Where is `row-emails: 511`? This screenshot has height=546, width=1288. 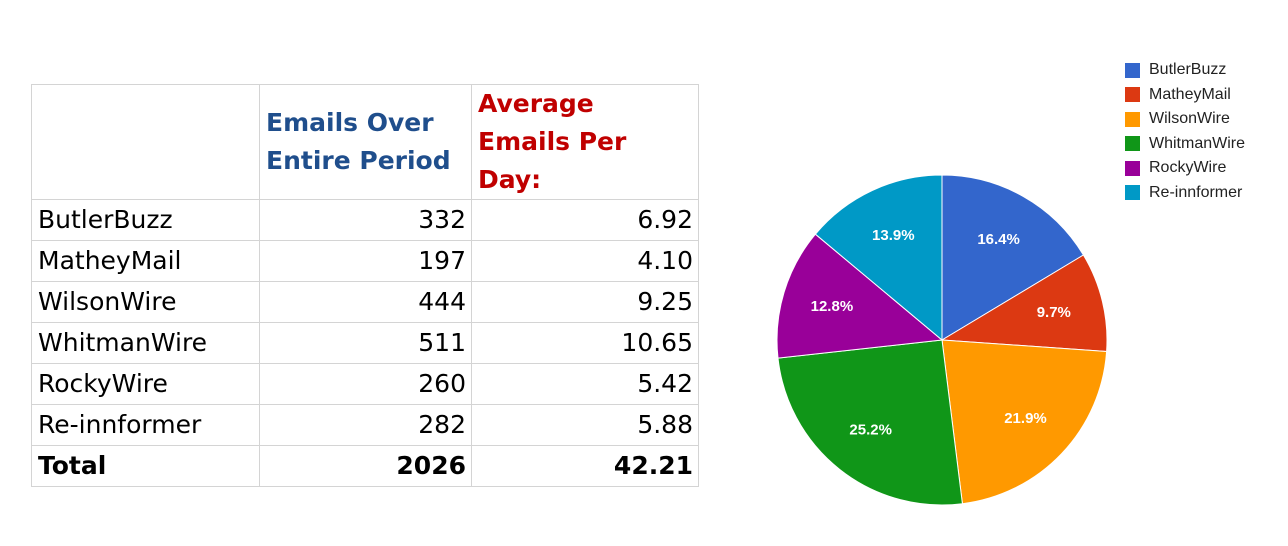
row-emails: 511 is located at coordinates (365, 343).